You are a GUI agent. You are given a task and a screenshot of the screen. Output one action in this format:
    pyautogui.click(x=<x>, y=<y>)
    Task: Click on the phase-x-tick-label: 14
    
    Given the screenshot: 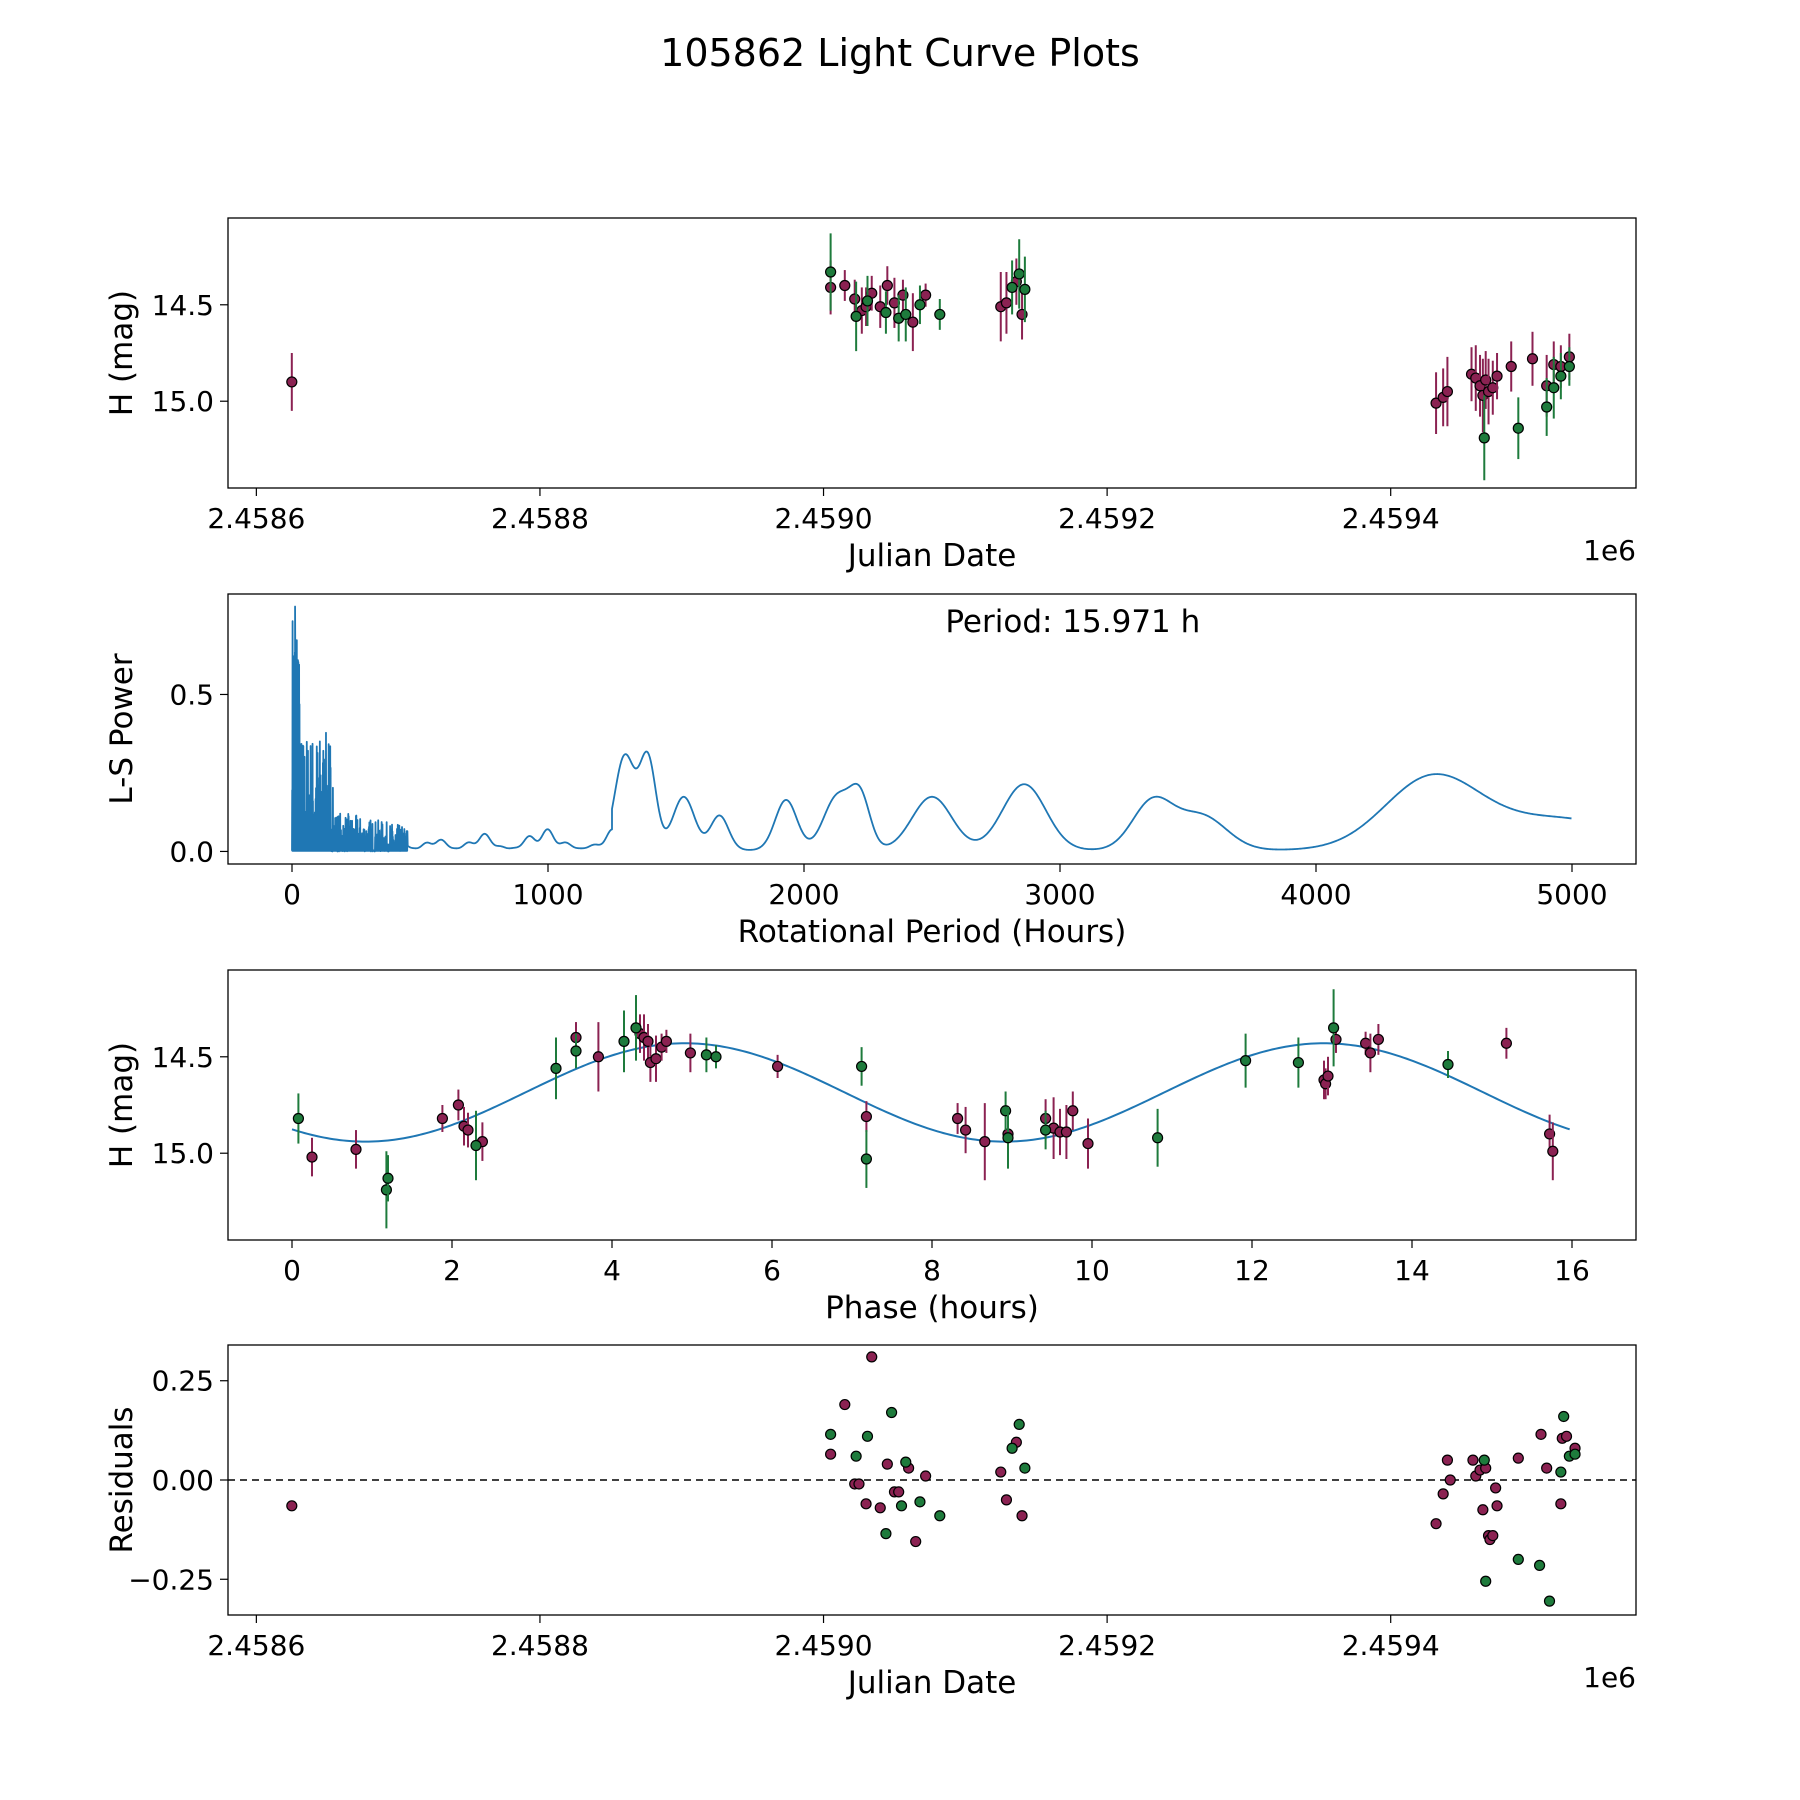 What is the action you would take?
    pyautogui.click(x=1412, y=1270)
    